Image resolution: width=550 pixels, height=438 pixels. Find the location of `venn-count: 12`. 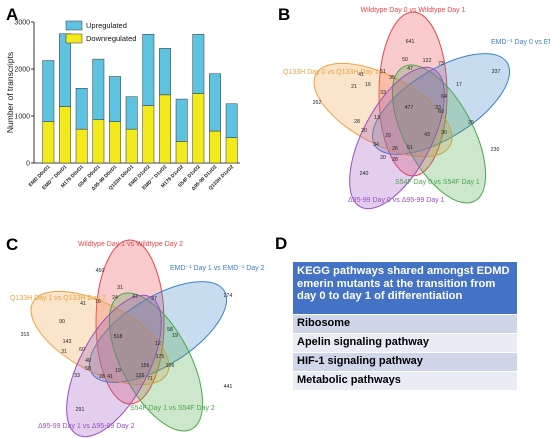

venn-count: 12 is located at coordinates (158, 344).